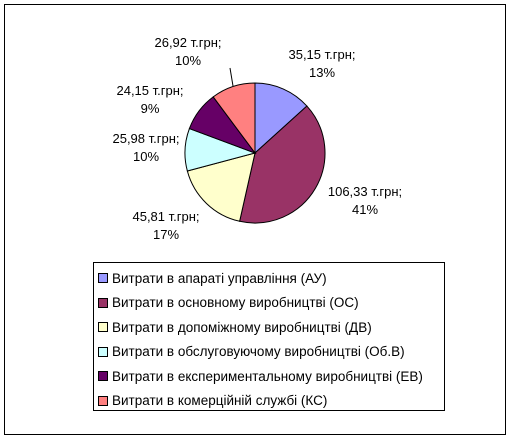  Describe the element at coordinates (365, 209) in the screenshot. I see `slice-percent: 41%` at that location.